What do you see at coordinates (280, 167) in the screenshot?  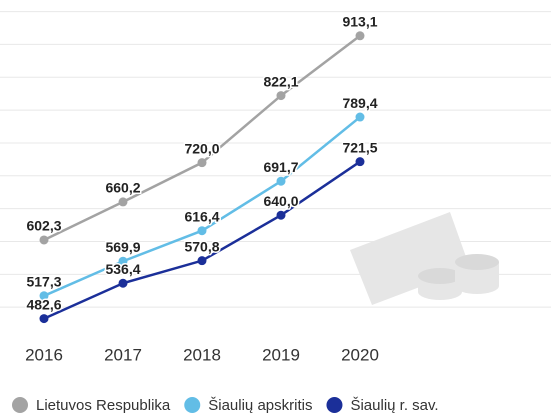 I see `data-label: 691,7` at bounding box center [280, 167].